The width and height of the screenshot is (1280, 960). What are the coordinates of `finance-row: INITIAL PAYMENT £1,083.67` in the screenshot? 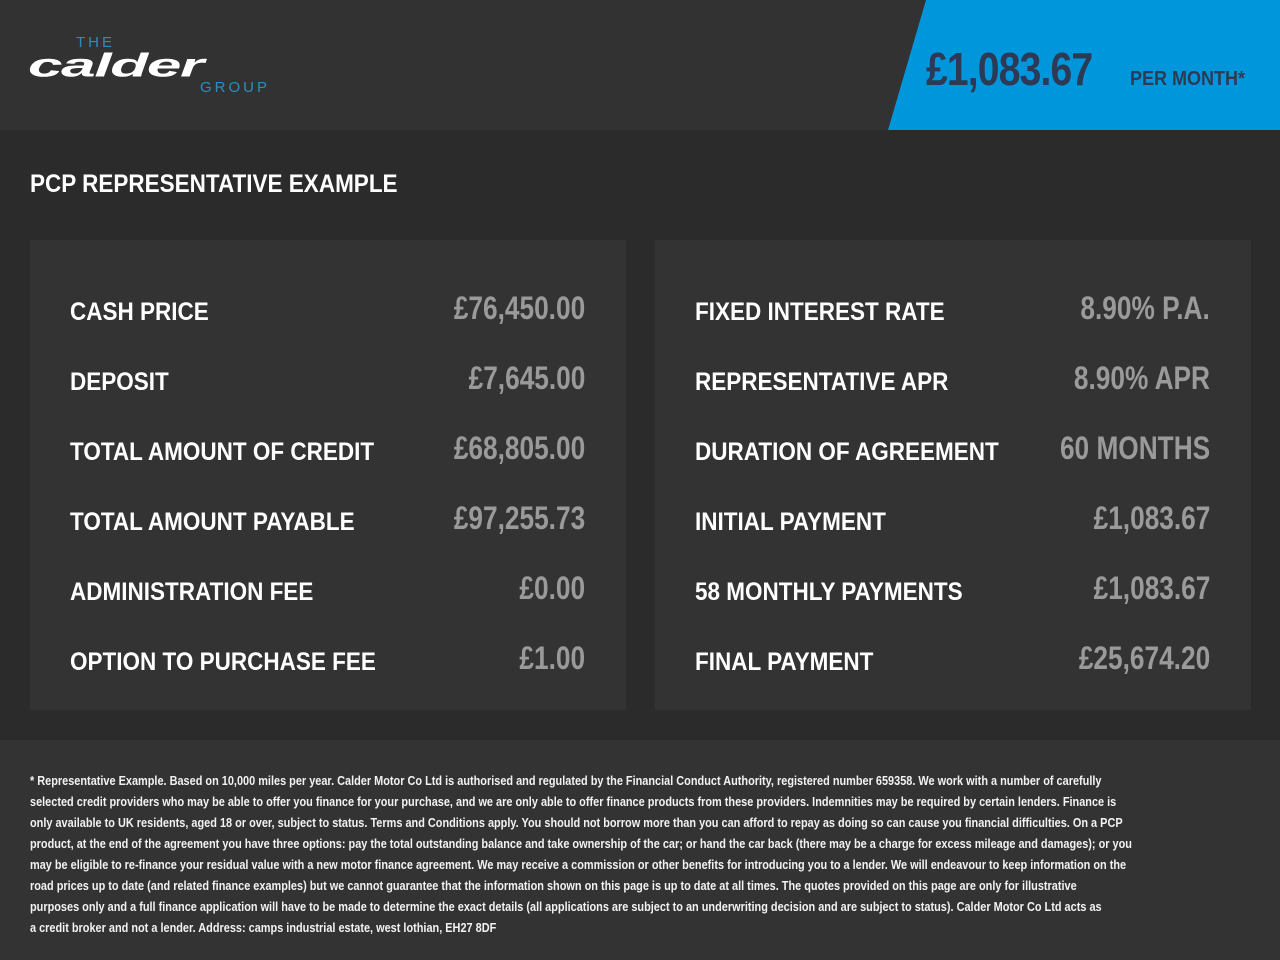 It's located at (952, 520).